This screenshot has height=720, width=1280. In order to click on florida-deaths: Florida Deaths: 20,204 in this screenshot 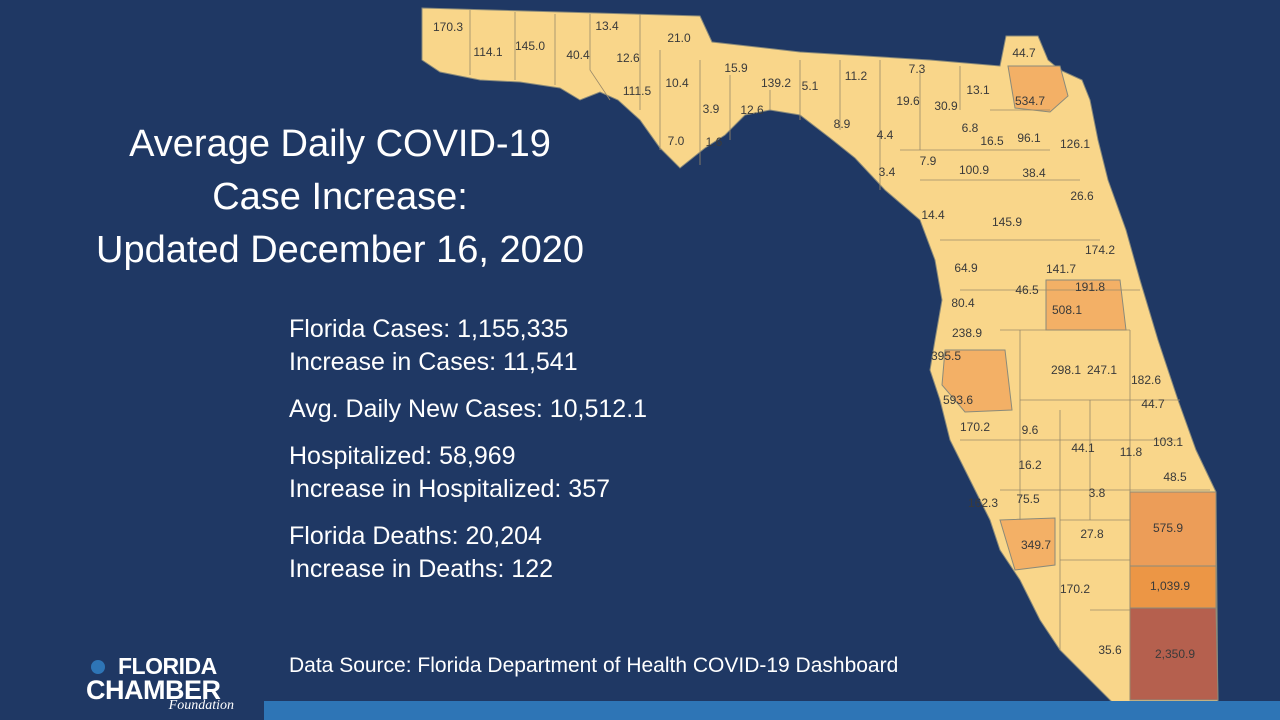, I will do `click(415, 536)`.